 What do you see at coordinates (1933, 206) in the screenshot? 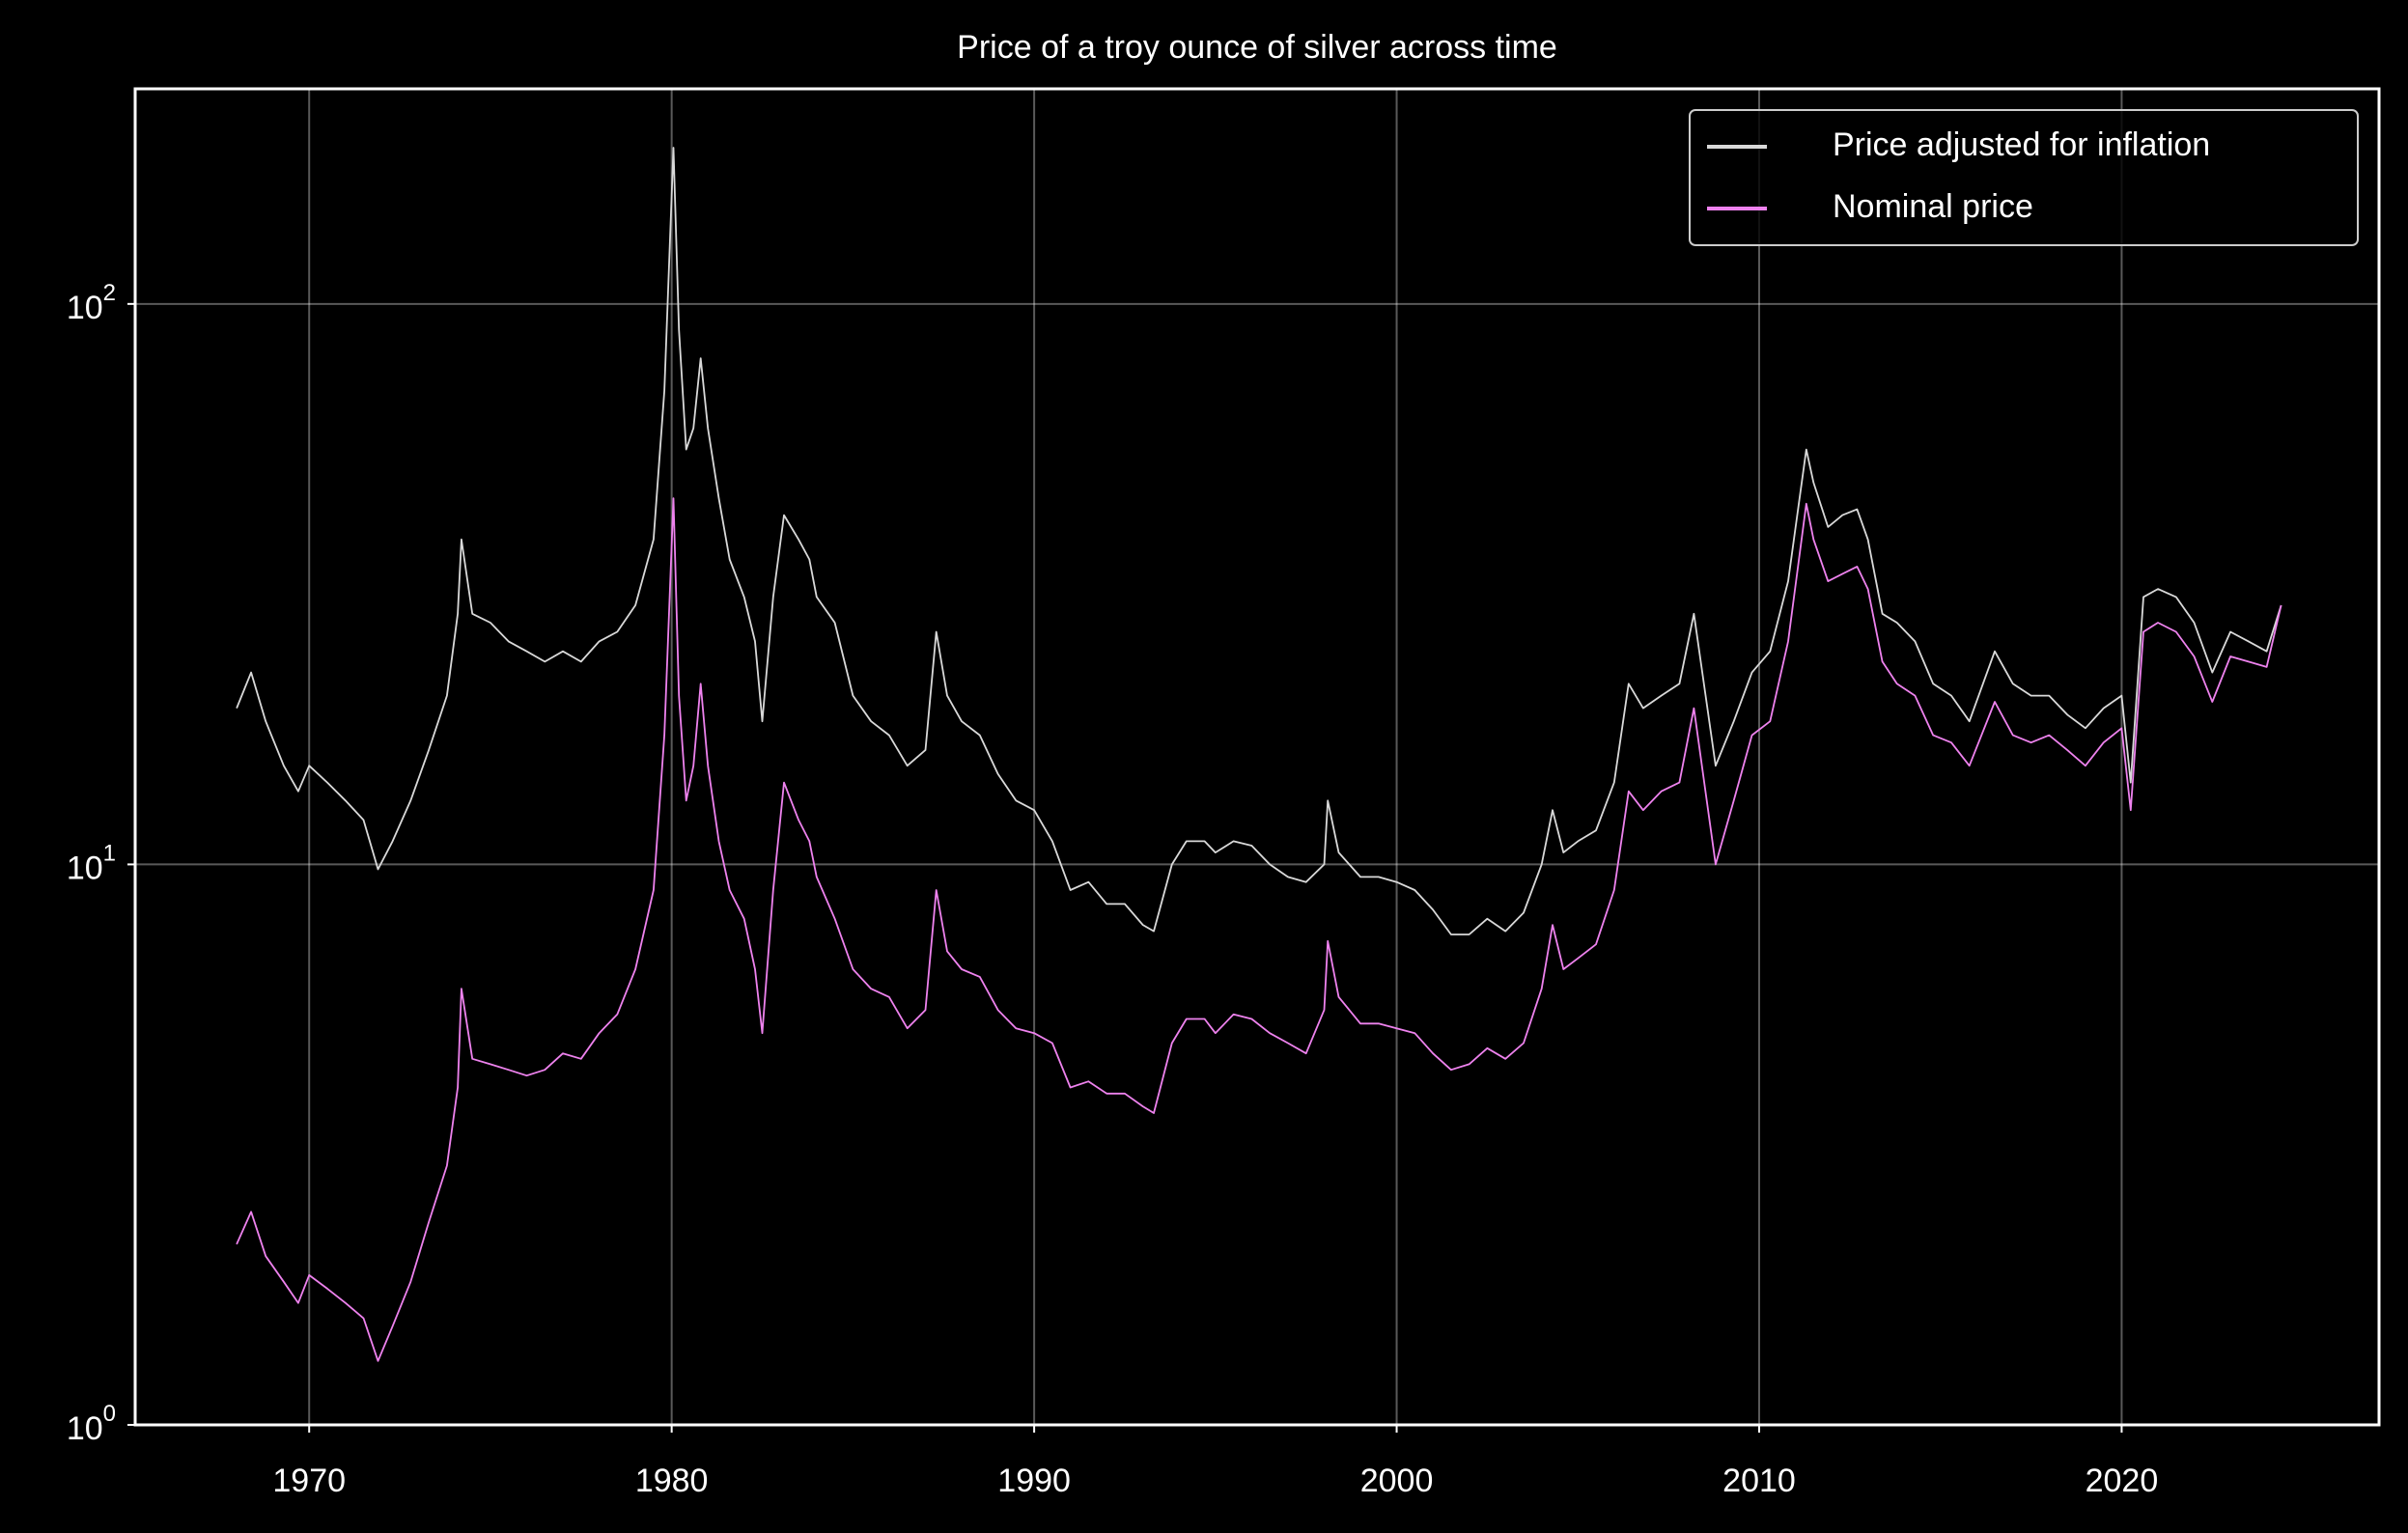
I see `legend-label: Nominal price` at bounding box center [1933, 206].